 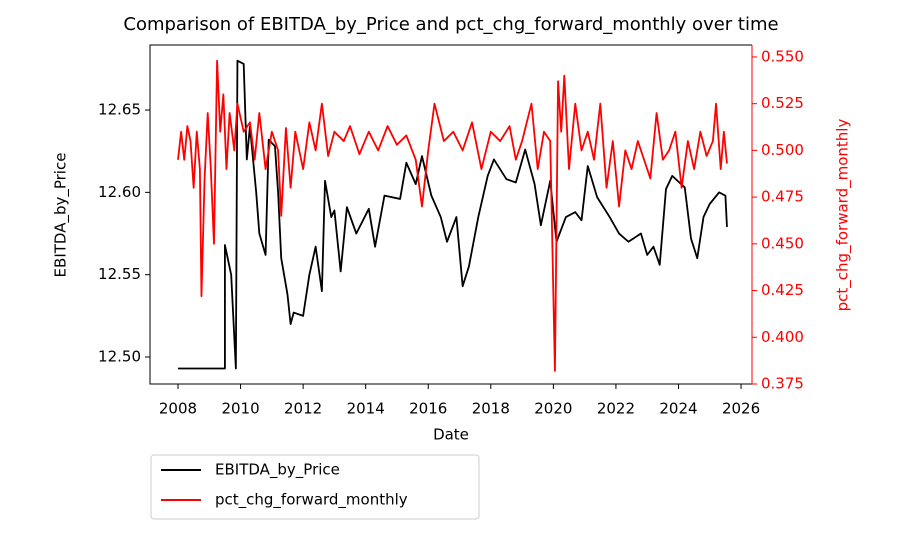 I want to click on x-tick-label: 2014, so click(x=366, y=409).